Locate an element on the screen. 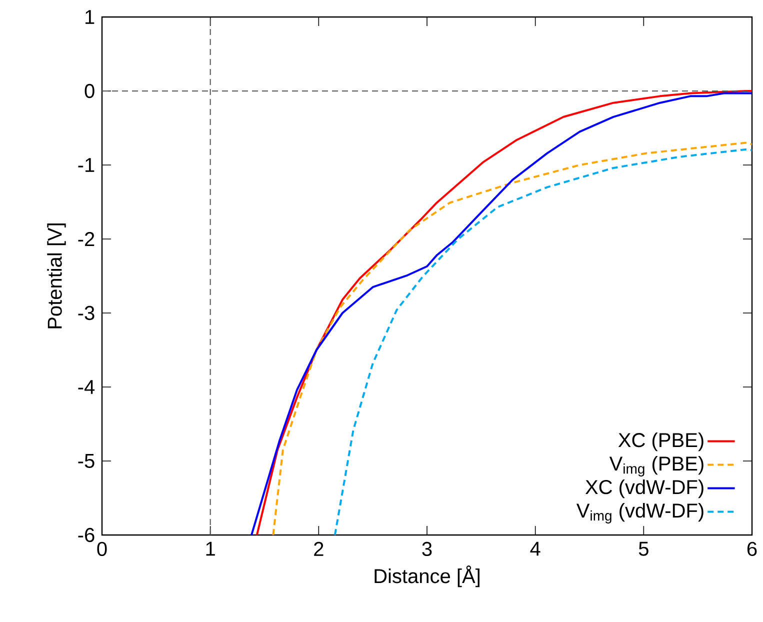 This screenshot has width=763, height=622. y-tick-label: 1 is located at coordinates (90, 17).